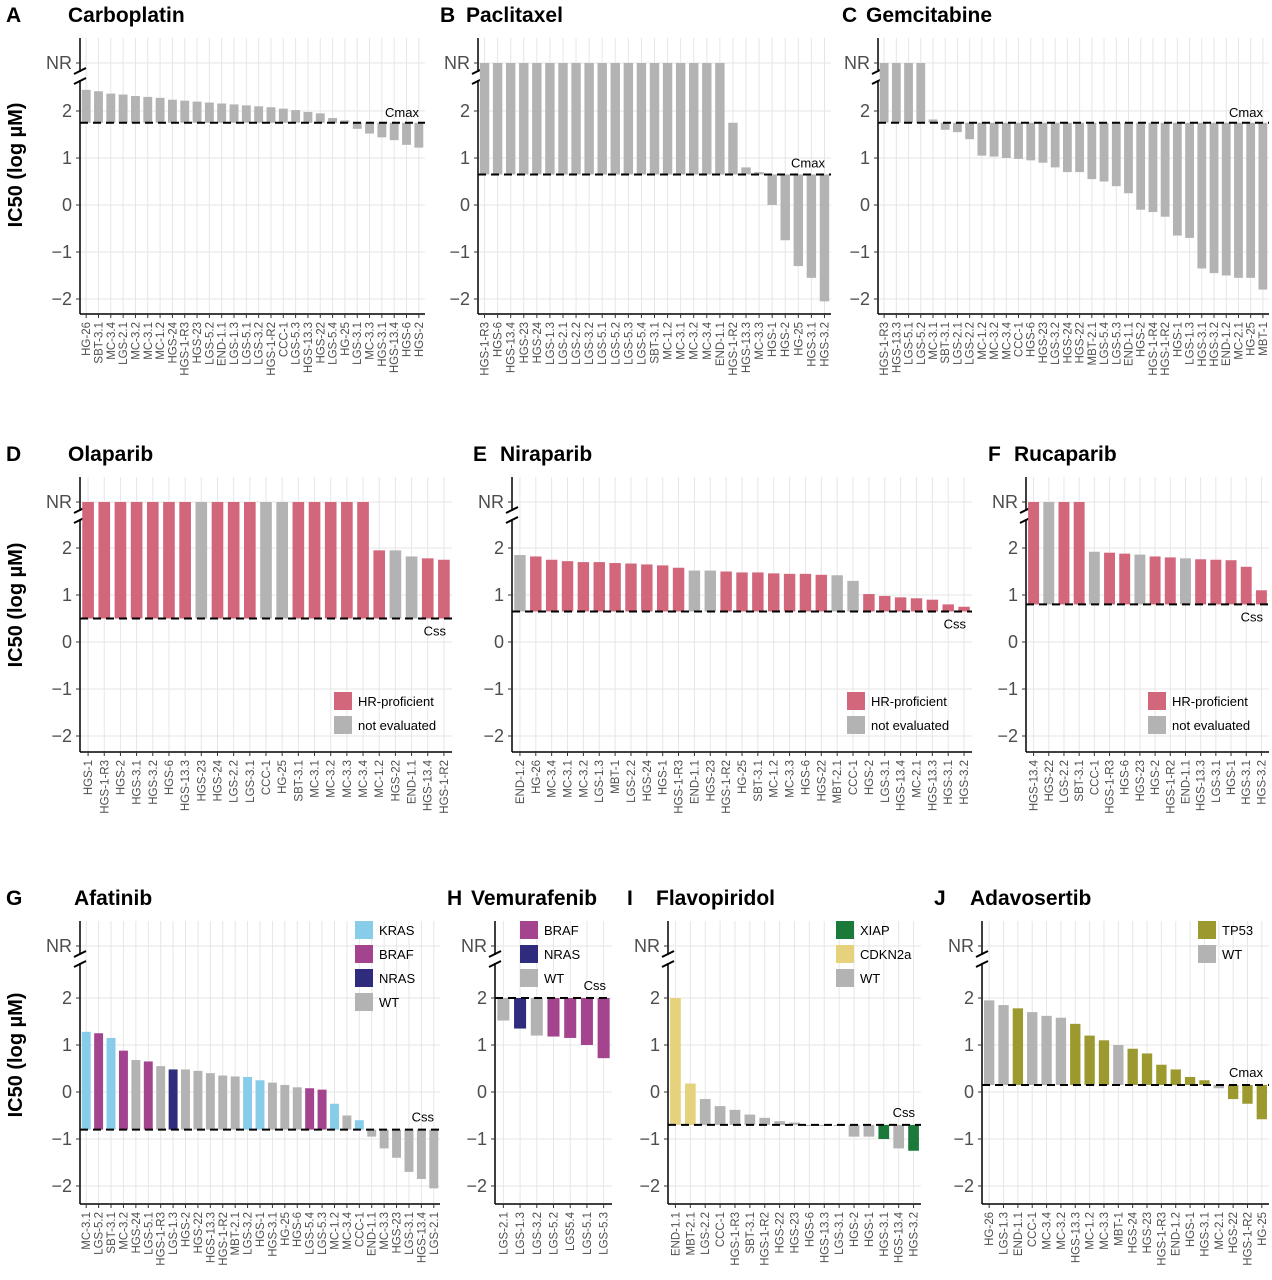 This screenshot has width=1272, height=1280. What do you see at coordinates (1093, 343) in the screenshot?
I see `x-tick-label: MBT-2.1` at bounding box center [1093, 343].